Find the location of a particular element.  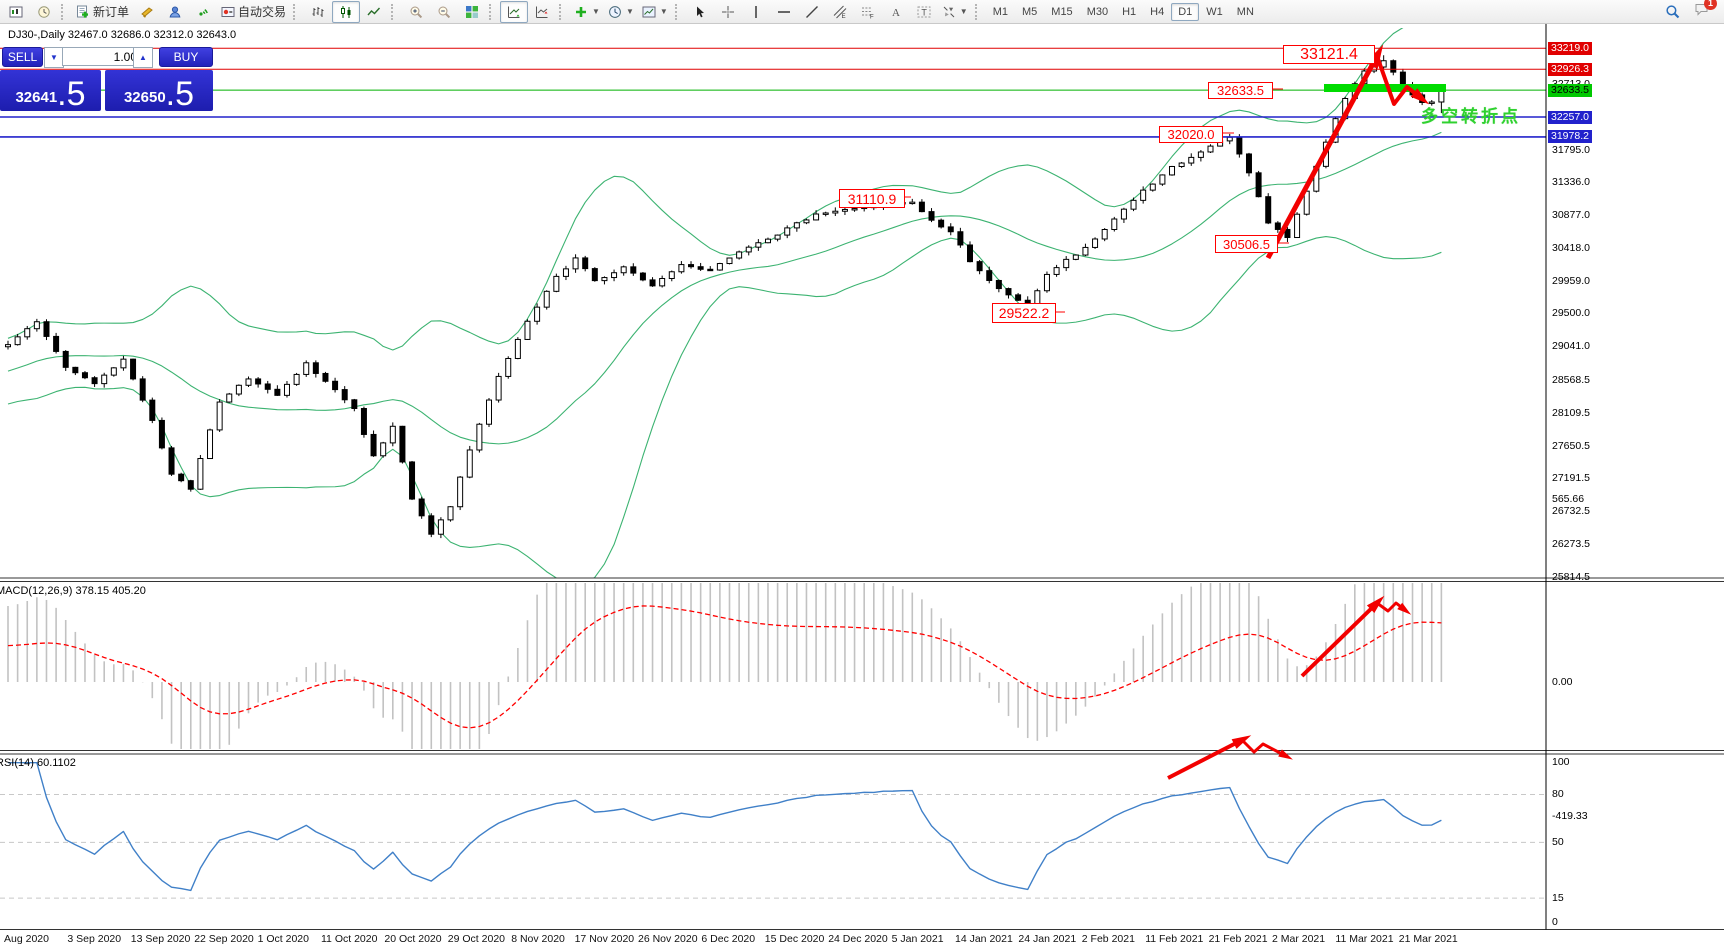

candlestick-chart-icon is located at coordinates (346, 11).